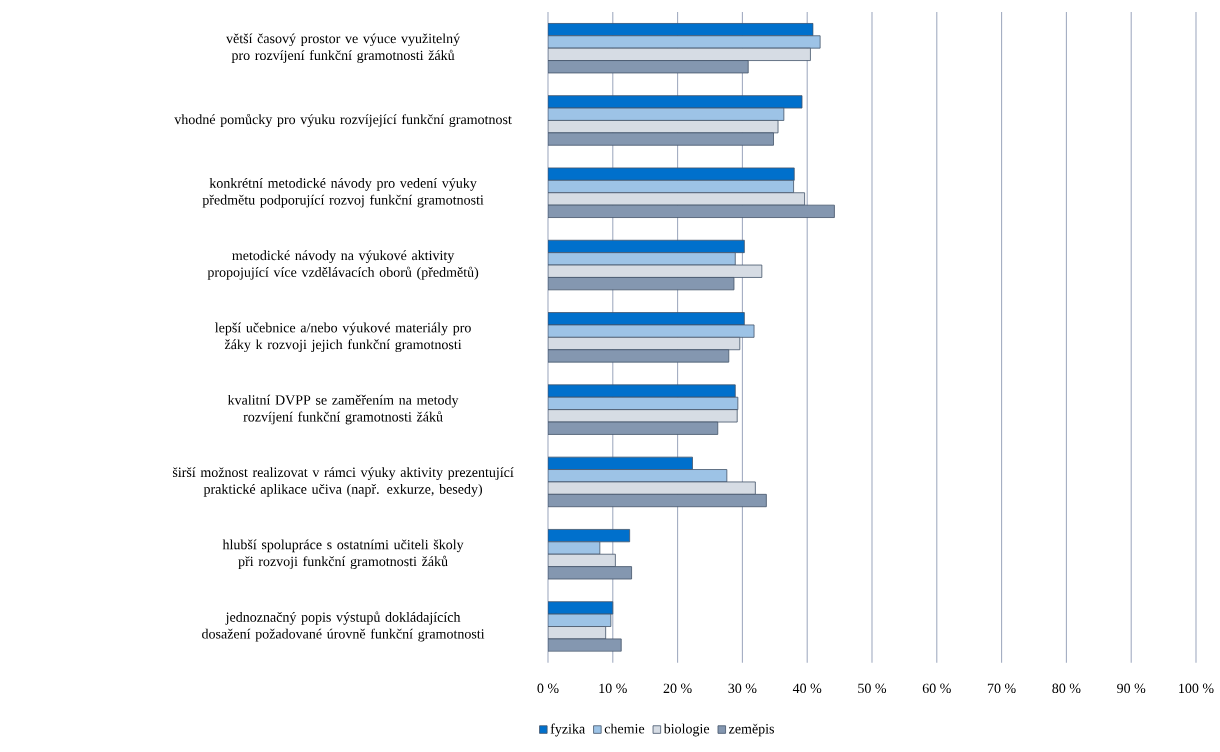 The image size is (1220, 752). What do you see at coordinates (343, 554) in the screenshot?
I see `y-tick-label: hlubší spolupráce s ostatními učiteli školy při rozvoji funkční gramotnosti žáků` at bounding box center [343, 554].